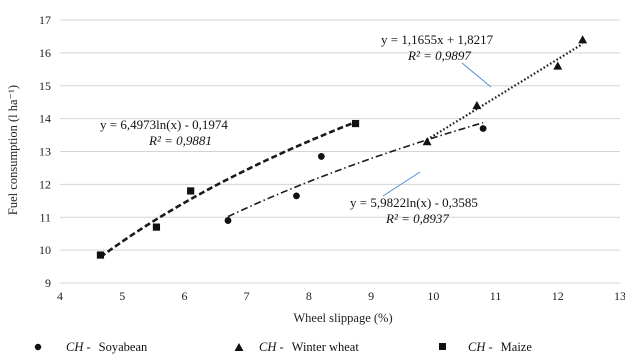  I want to click on y-tick-label: 13, so click(45, 152).